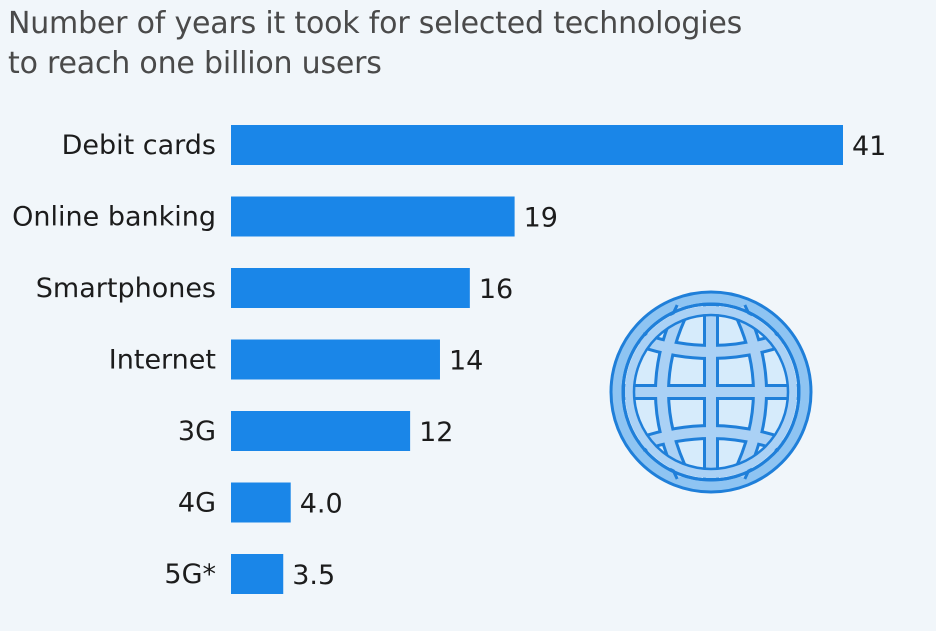 The height and width of the screenshot is (631, 936). Describe the element at coordinates (321, 504) in the screenshot. I see `value-label: 4.0` at that location.